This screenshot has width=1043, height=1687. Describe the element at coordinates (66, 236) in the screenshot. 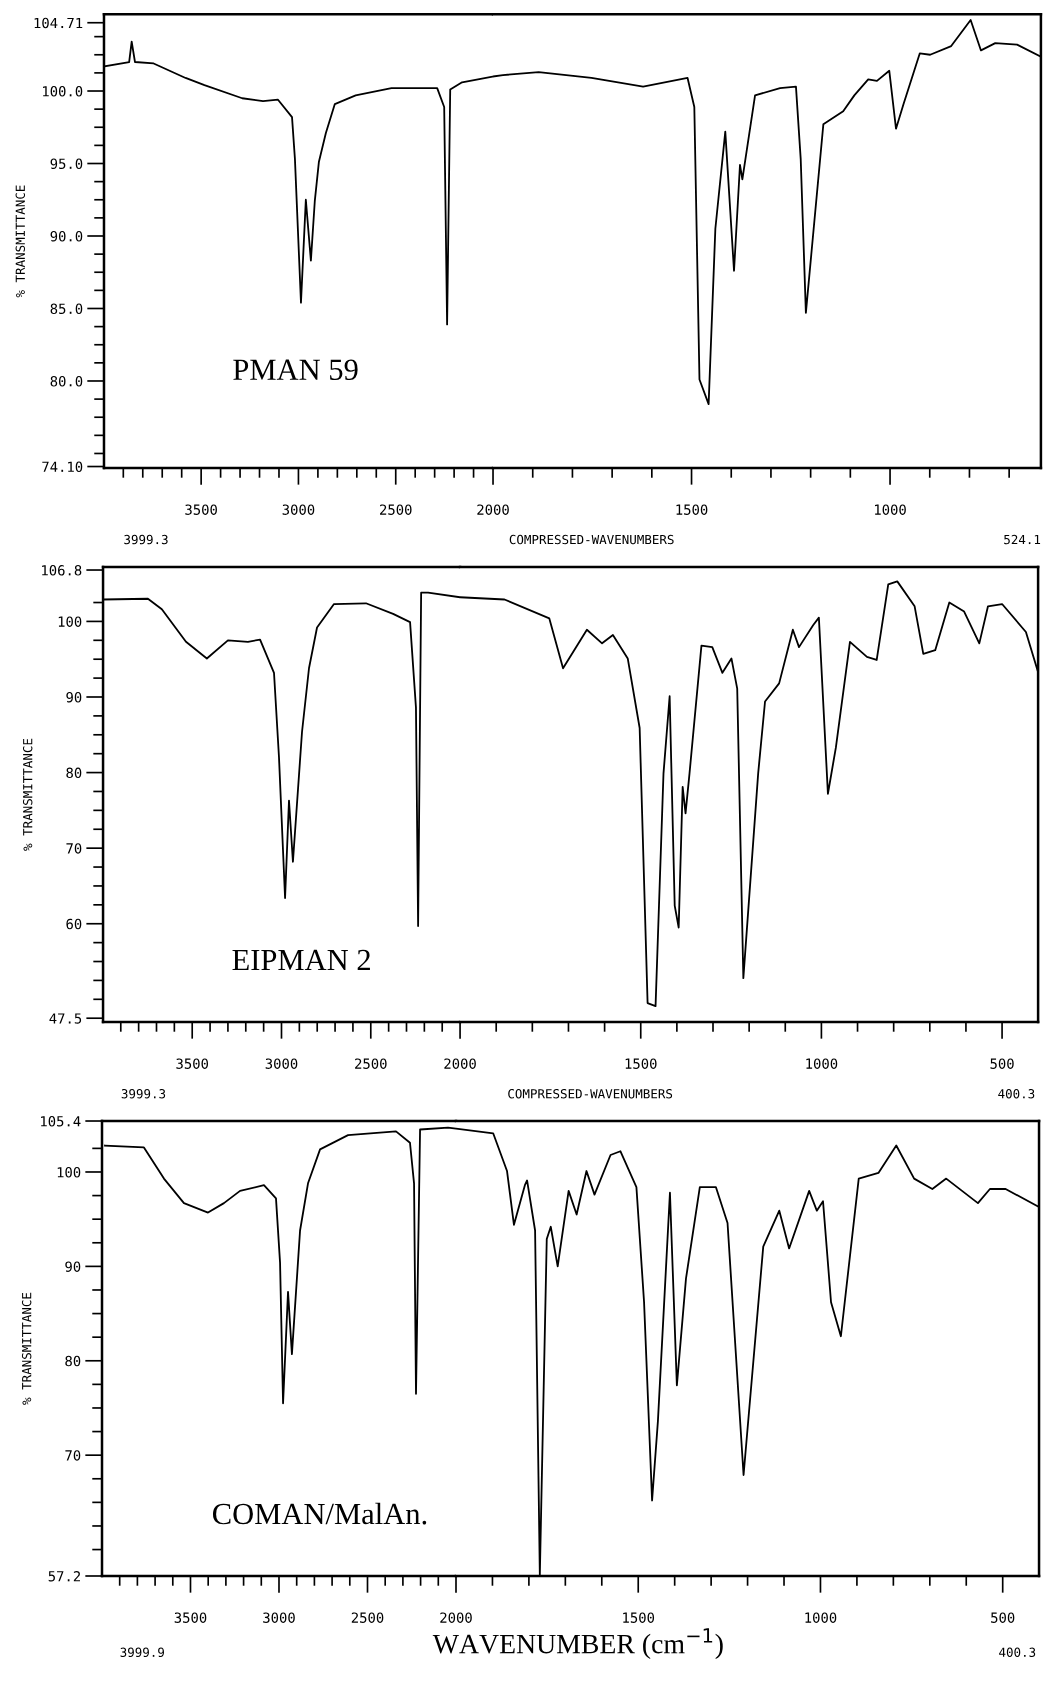

I see `y-tick-label: 90.0` at that location.